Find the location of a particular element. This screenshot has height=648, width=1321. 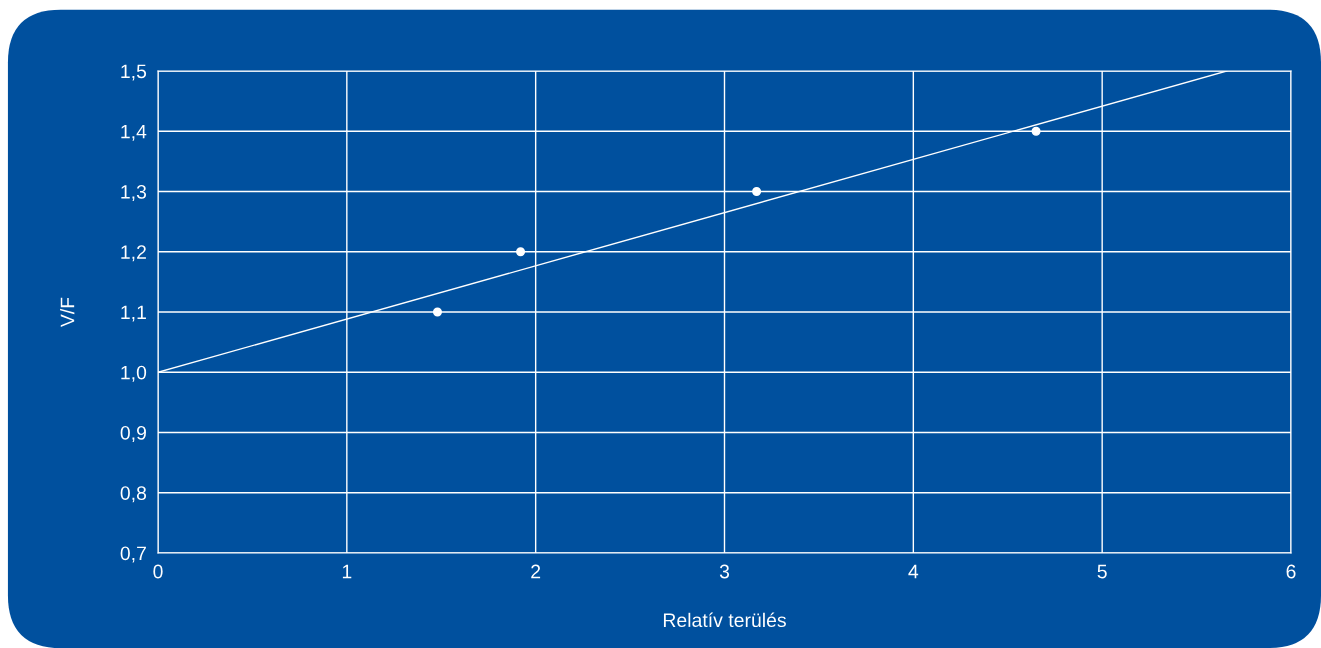

x-tick-label: 4 is located at coordinates (913, 571).